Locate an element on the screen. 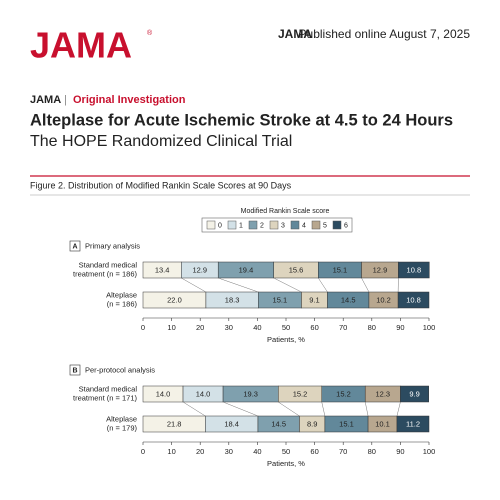 Image resolution: width=500 pixels, height=500 pixels. panel-title: Per-protocol analysis is located at coordinates (120, 369).